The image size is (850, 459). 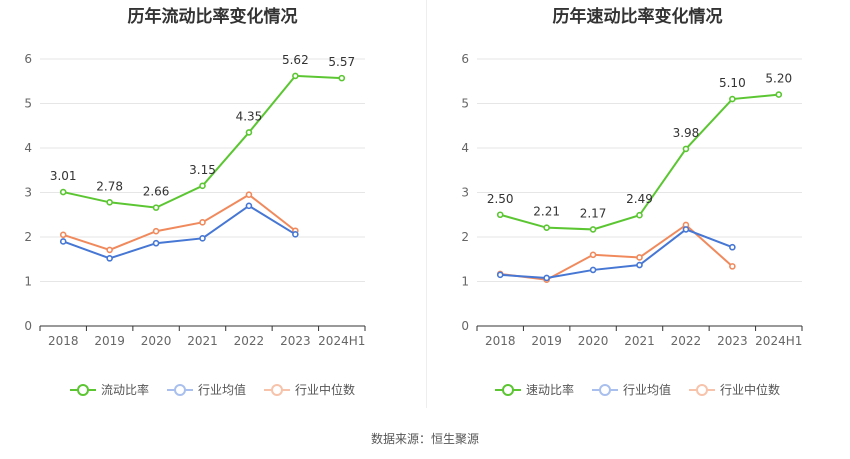 I want to click on data-source-note: 数据来源：恒生聚源, so click(x=424, y=439).